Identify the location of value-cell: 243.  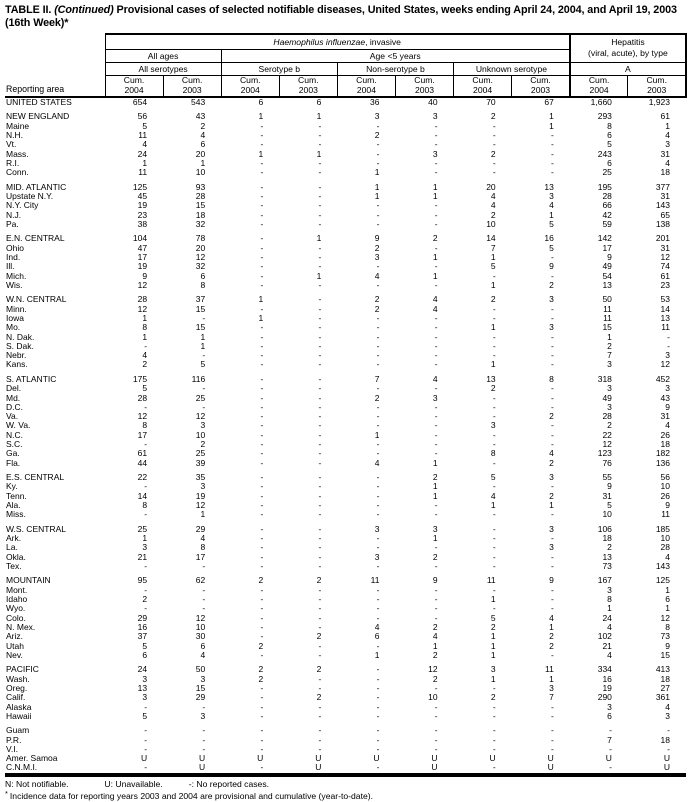
(604, 154).